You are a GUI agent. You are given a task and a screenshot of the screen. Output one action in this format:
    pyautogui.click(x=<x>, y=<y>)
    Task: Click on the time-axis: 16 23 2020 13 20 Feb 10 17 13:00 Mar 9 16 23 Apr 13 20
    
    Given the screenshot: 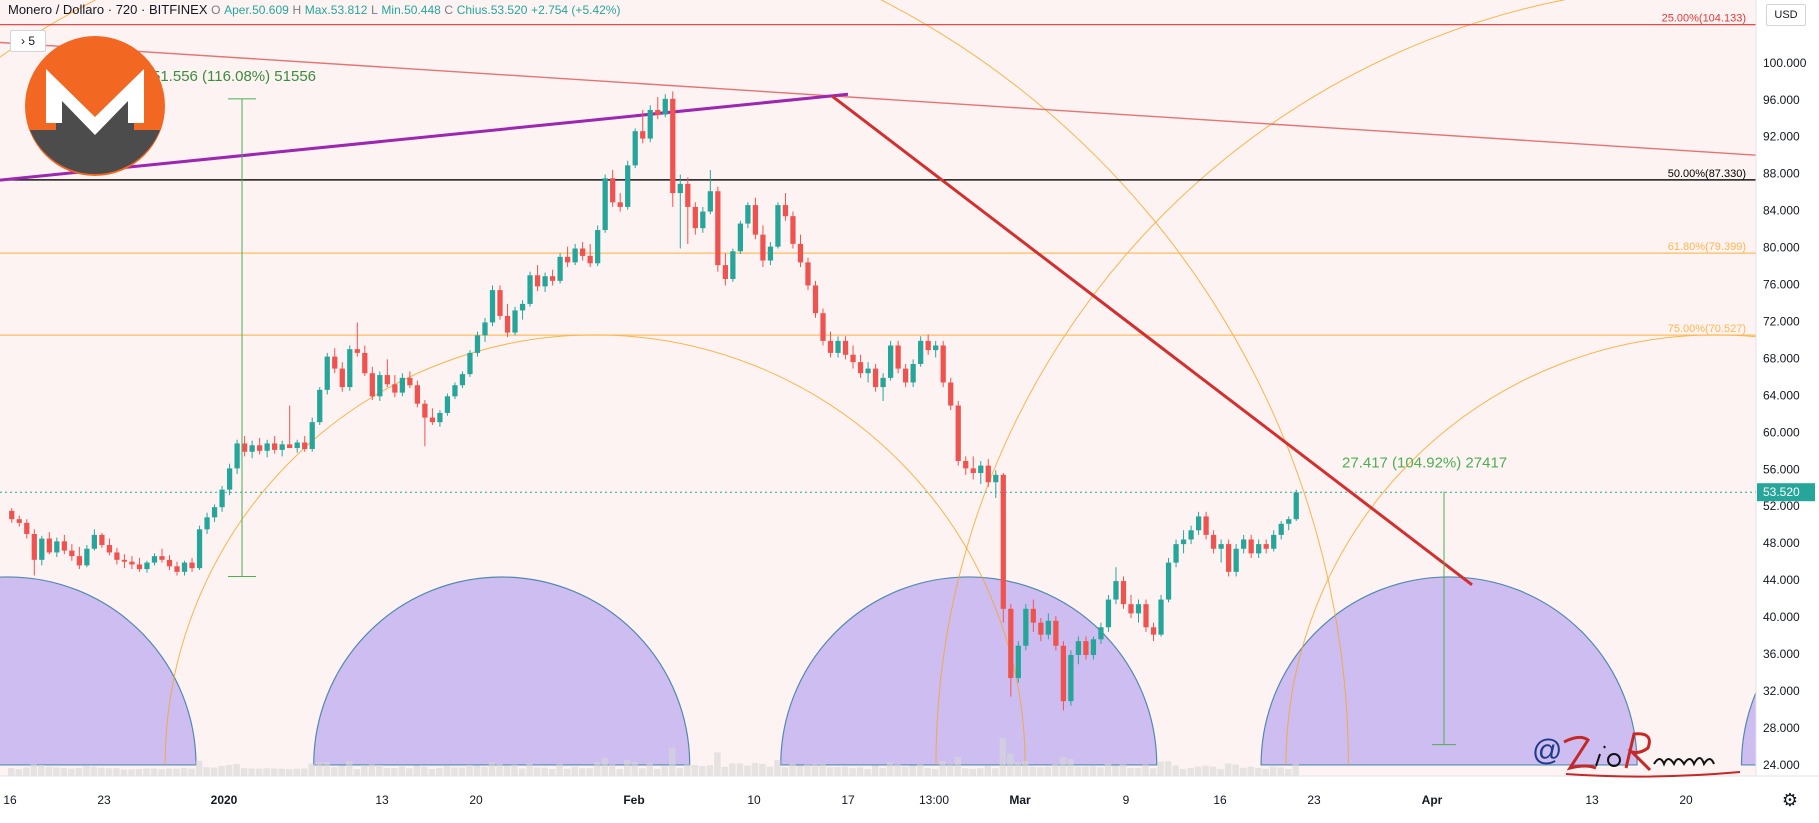 What is the action you would take?
    pyautogui.click(x=848, y=800)
    